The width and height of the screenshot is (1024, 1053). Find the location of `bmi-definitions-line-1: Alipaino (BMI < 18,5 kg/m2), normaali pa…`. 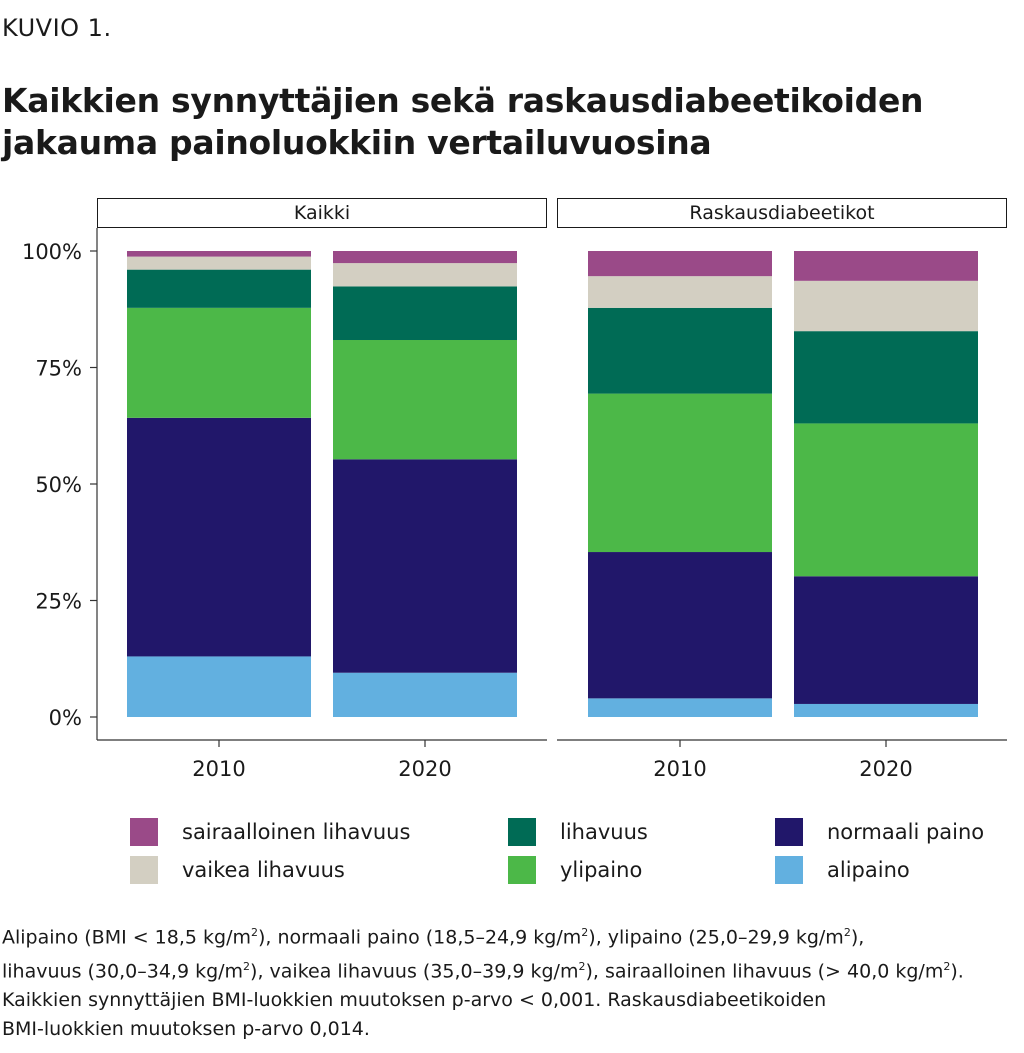

bmi-definitions-line-1: Alipaino (BMI < 18,5 kg/m2), normaali pa… is located at coordinates (512, 935).